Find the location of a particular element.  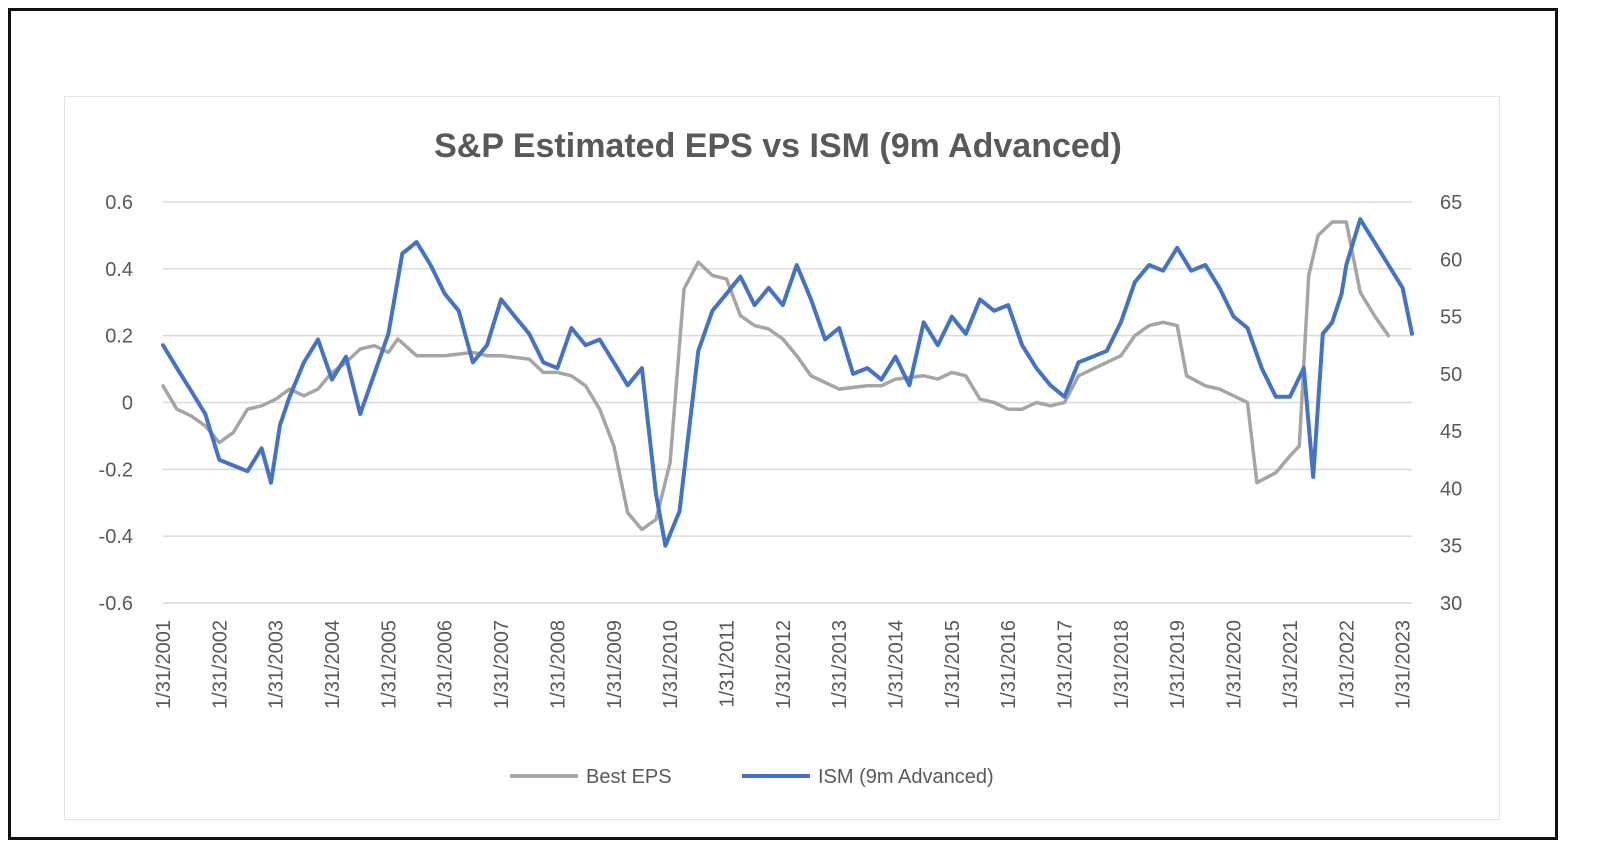

x-tick-label: 1/31/2019 is located at coordinates (1178, 664).